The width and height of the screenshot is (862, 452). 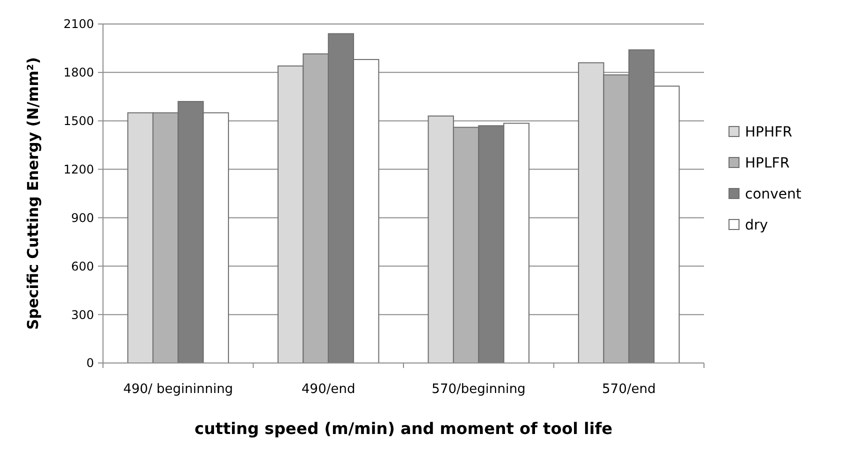 What do you see at coordinates (629, 389) in the screenshot?
I see `x-tick-label: 570/end` at bounding box center [629, 389].